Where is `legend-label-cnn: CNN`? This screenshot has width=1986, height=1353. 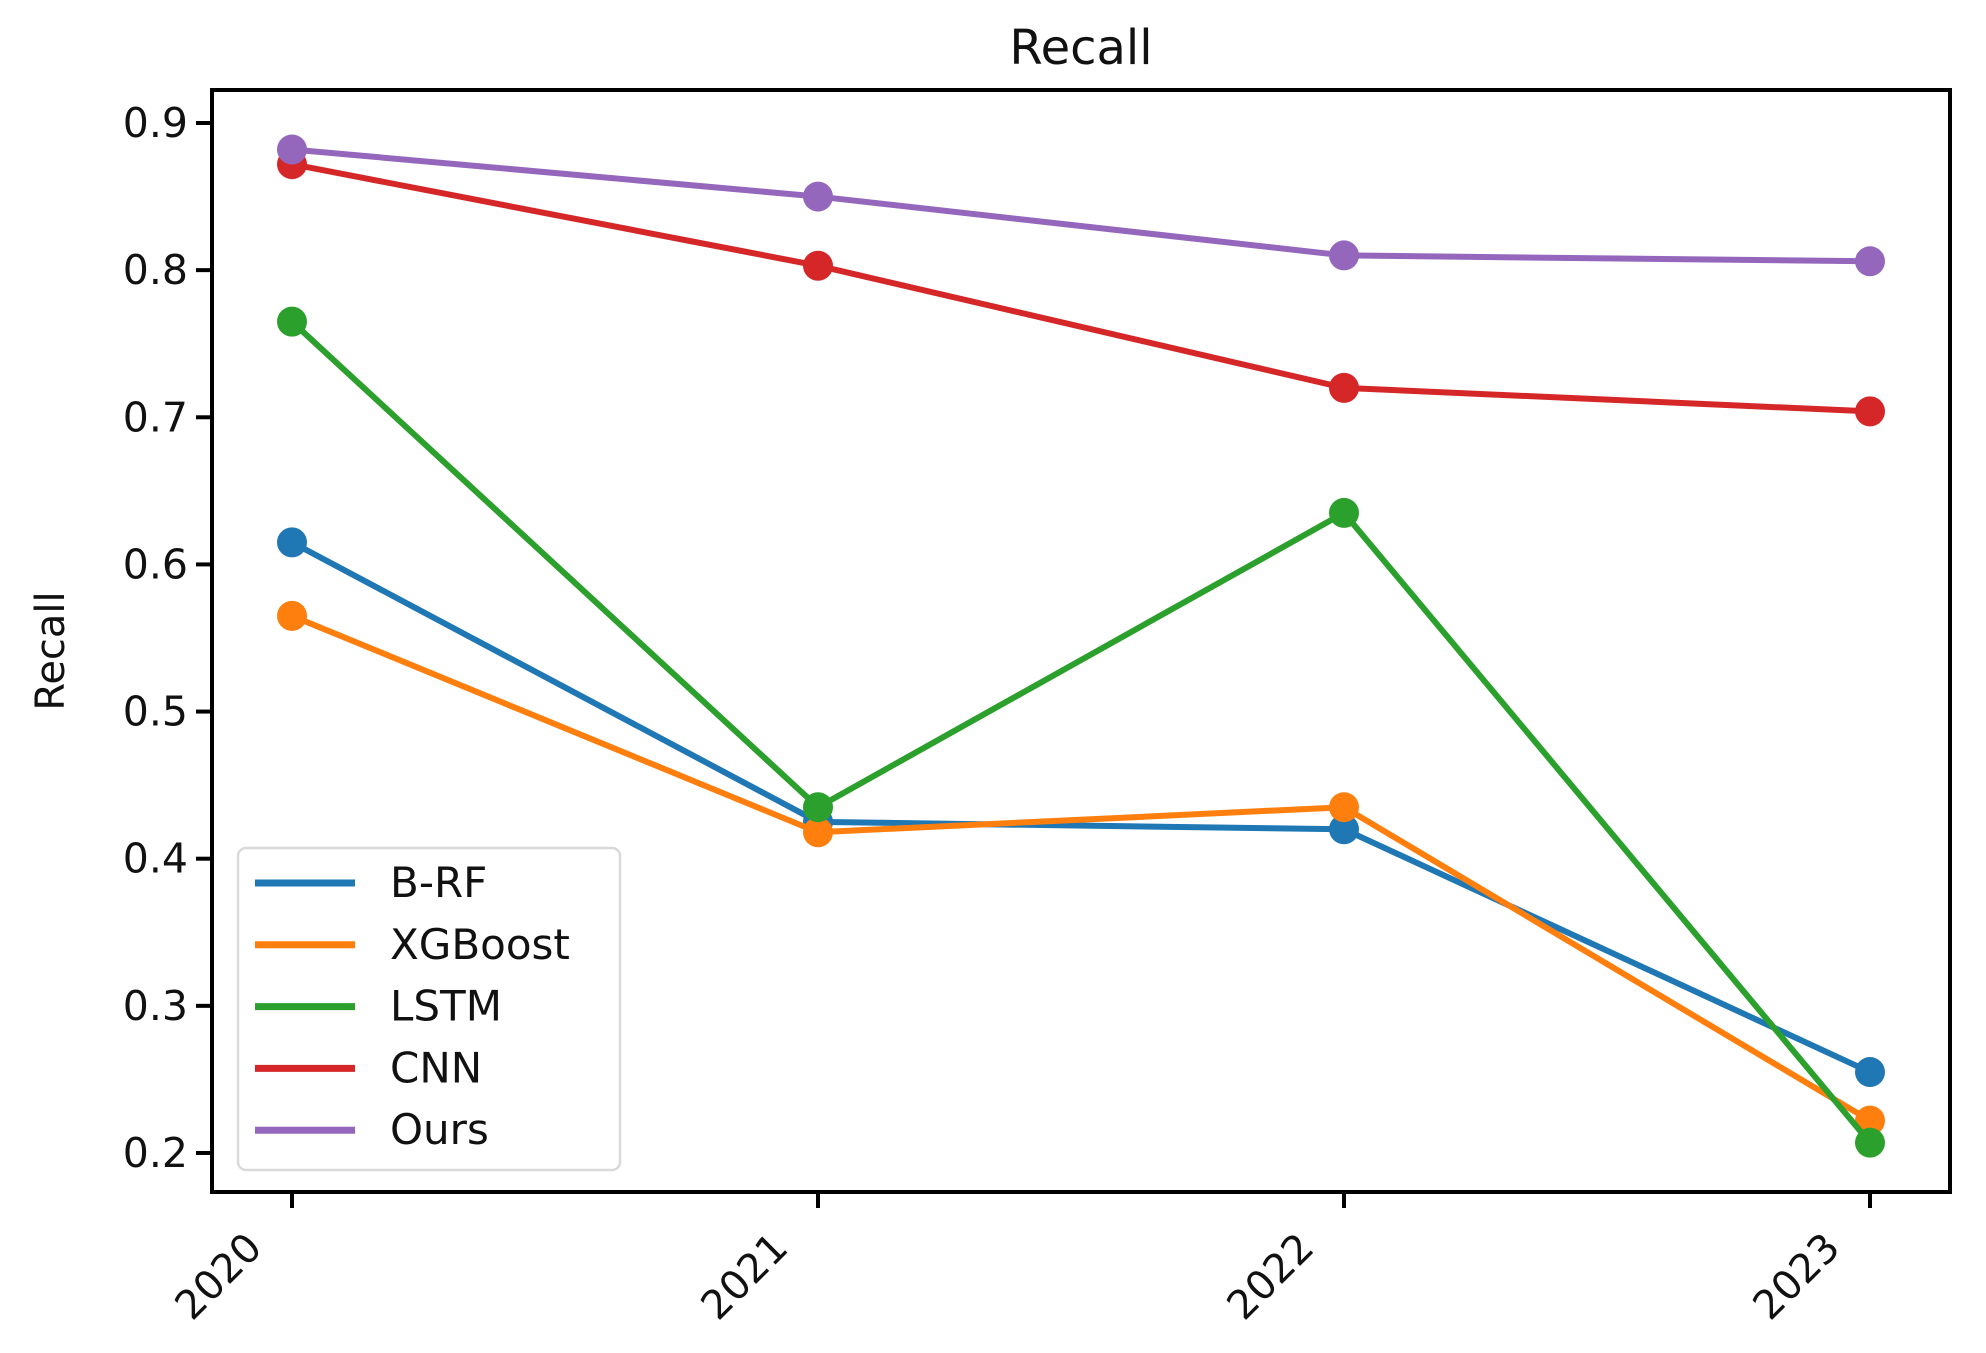 legend-label-cnn: CNN is located at coordinates (436, 1067).